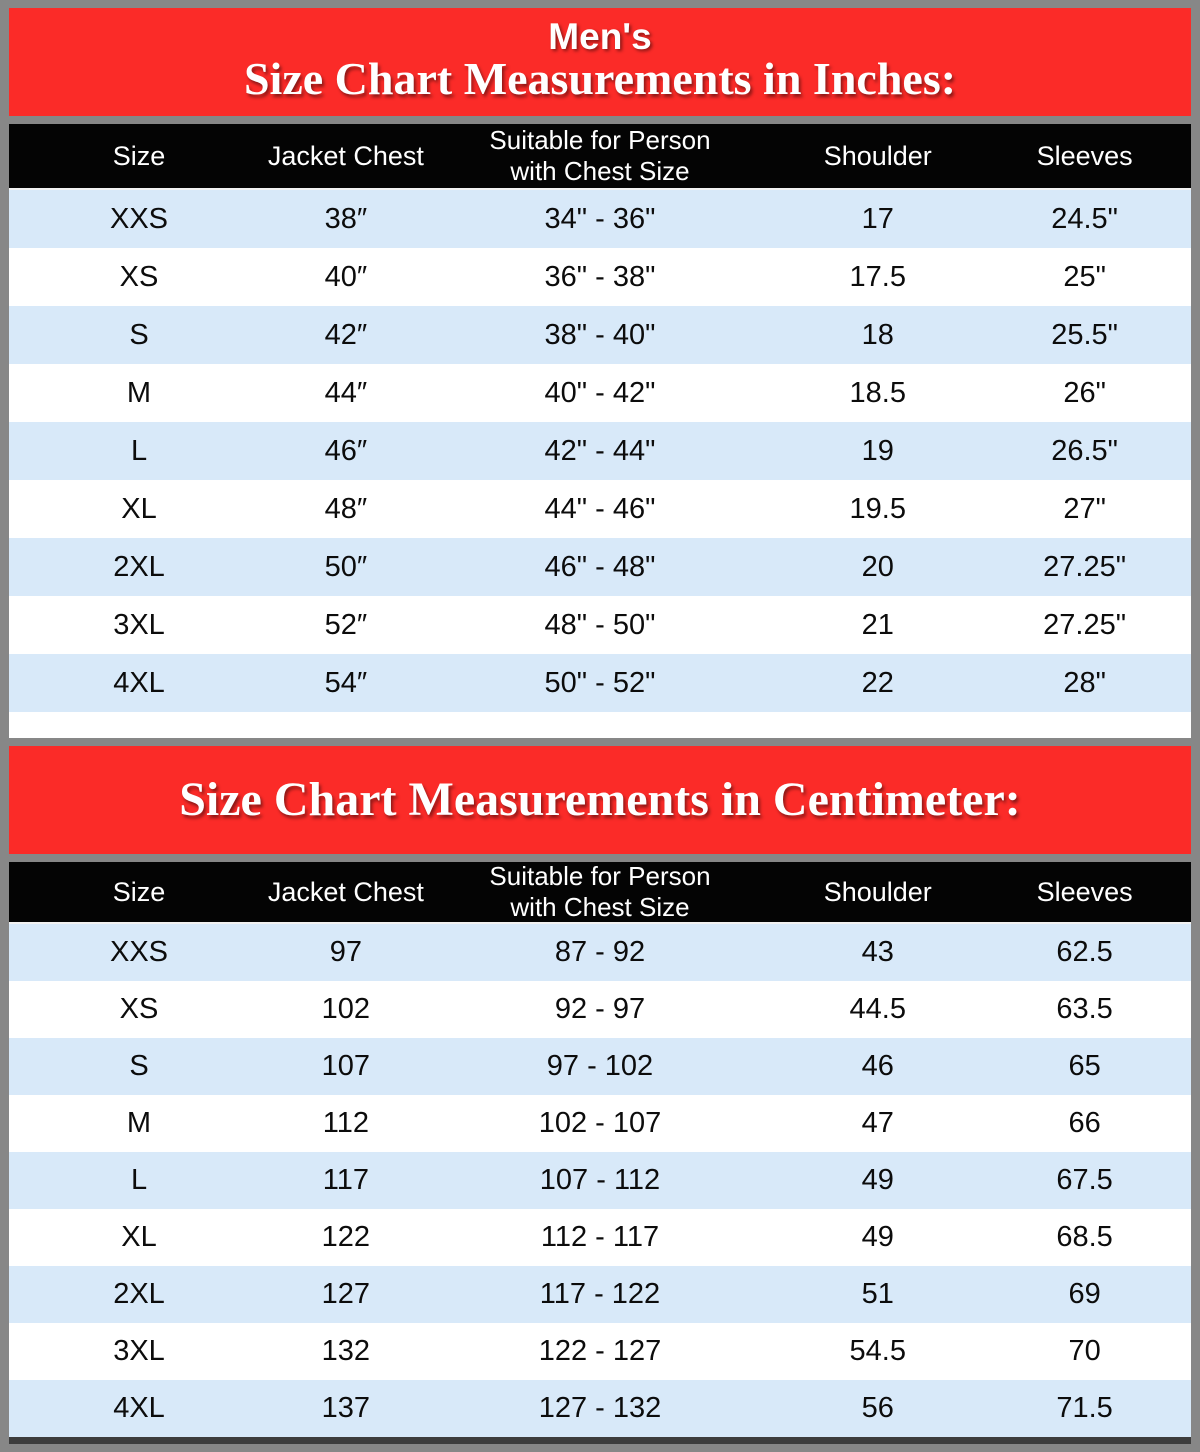 The height and width of the screenshot is (1452, 1200). I want to click on cell-chest-range: 92 - 97, so click(600, 1009).